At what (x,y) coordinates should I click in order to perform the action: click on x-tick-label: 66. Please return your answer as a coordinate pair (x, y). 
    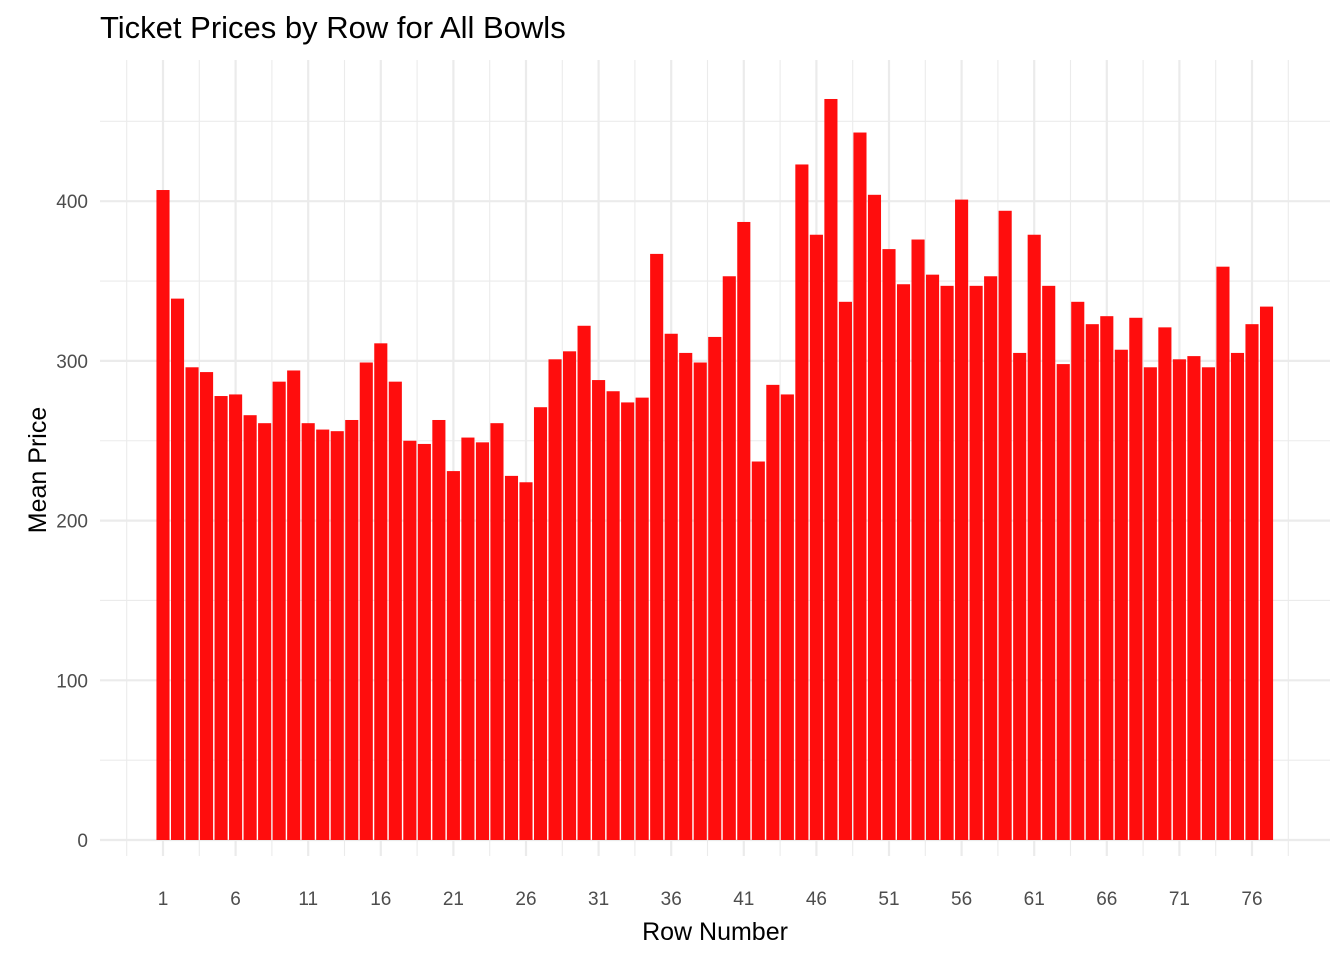
    Looking at the image, I should click on (1106, 899).